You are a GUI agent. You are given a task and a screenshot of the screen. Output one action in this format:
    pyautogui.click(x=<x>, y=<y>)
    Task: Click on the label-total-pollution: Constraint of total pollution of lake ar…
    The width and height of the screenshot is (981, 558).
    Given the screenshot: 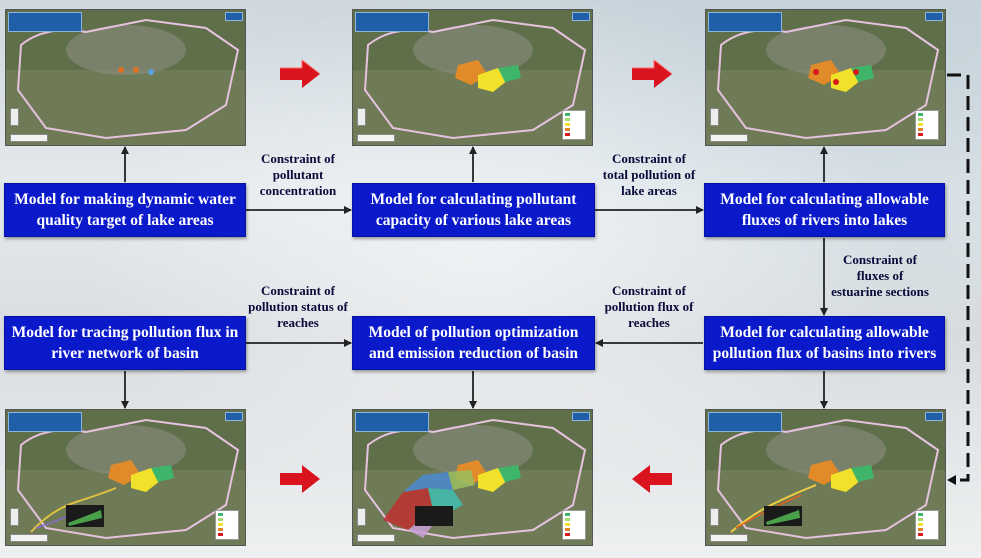 What is the action you would take?
    pyautogui.click(x=649, y=174)
    